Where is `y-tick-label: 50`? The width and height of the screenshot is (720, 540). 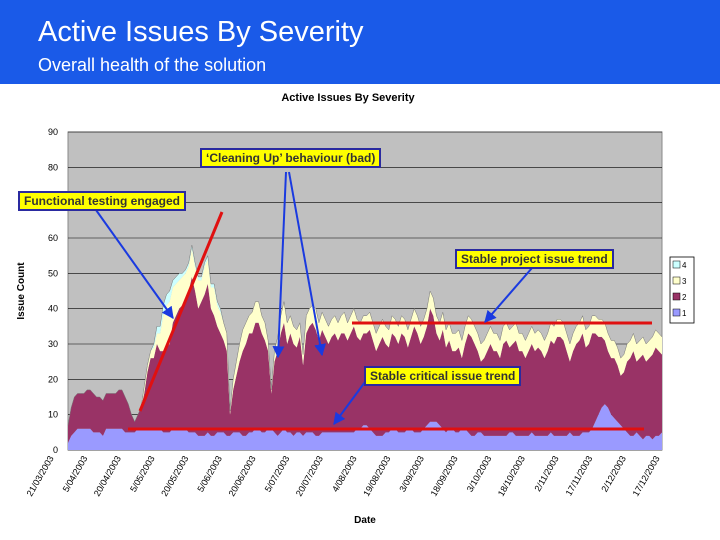
y-tick-label: 50 is located at coordinates (53, 273).